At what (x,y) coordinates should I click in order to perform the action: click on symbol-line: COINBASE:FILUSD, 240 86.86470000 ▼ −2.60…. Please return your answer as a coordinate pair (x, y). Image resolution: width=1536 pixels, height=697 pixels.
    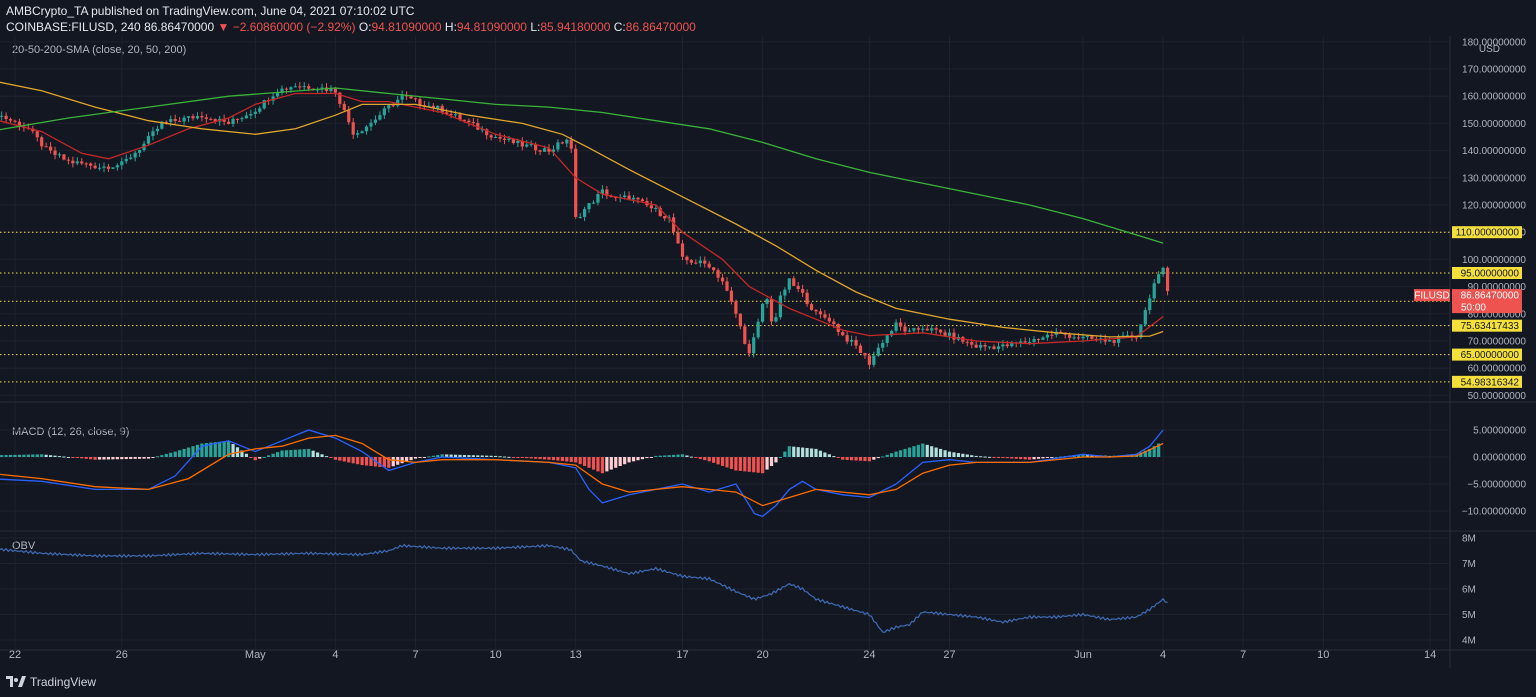
    Looking at the image, I should click on (351, 27).